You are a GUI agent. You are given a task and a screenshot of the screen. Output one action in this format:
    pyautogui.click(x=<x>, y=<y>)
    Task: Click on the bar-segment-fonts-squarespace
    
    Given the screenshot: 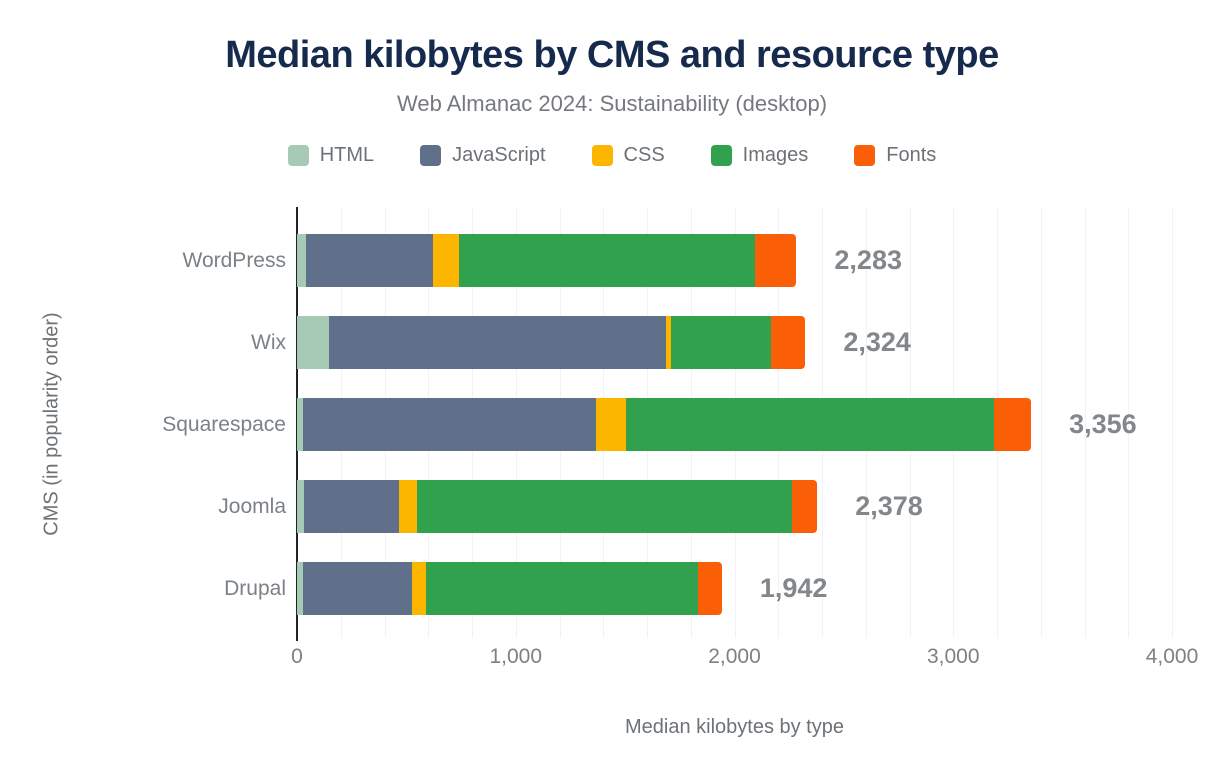 What is the action you would take?
    pyautogui.click(x=1013, y=424)
    